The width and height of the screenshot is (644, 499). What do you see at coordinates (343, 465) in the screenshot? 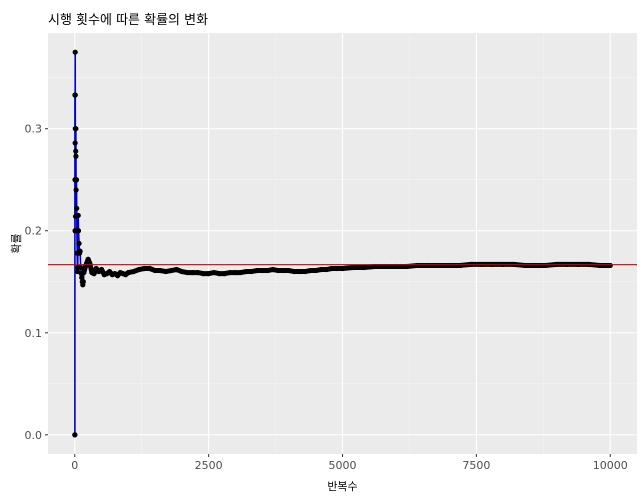
I see `x-tick-label: 5000` at bounding box center [343, 465].